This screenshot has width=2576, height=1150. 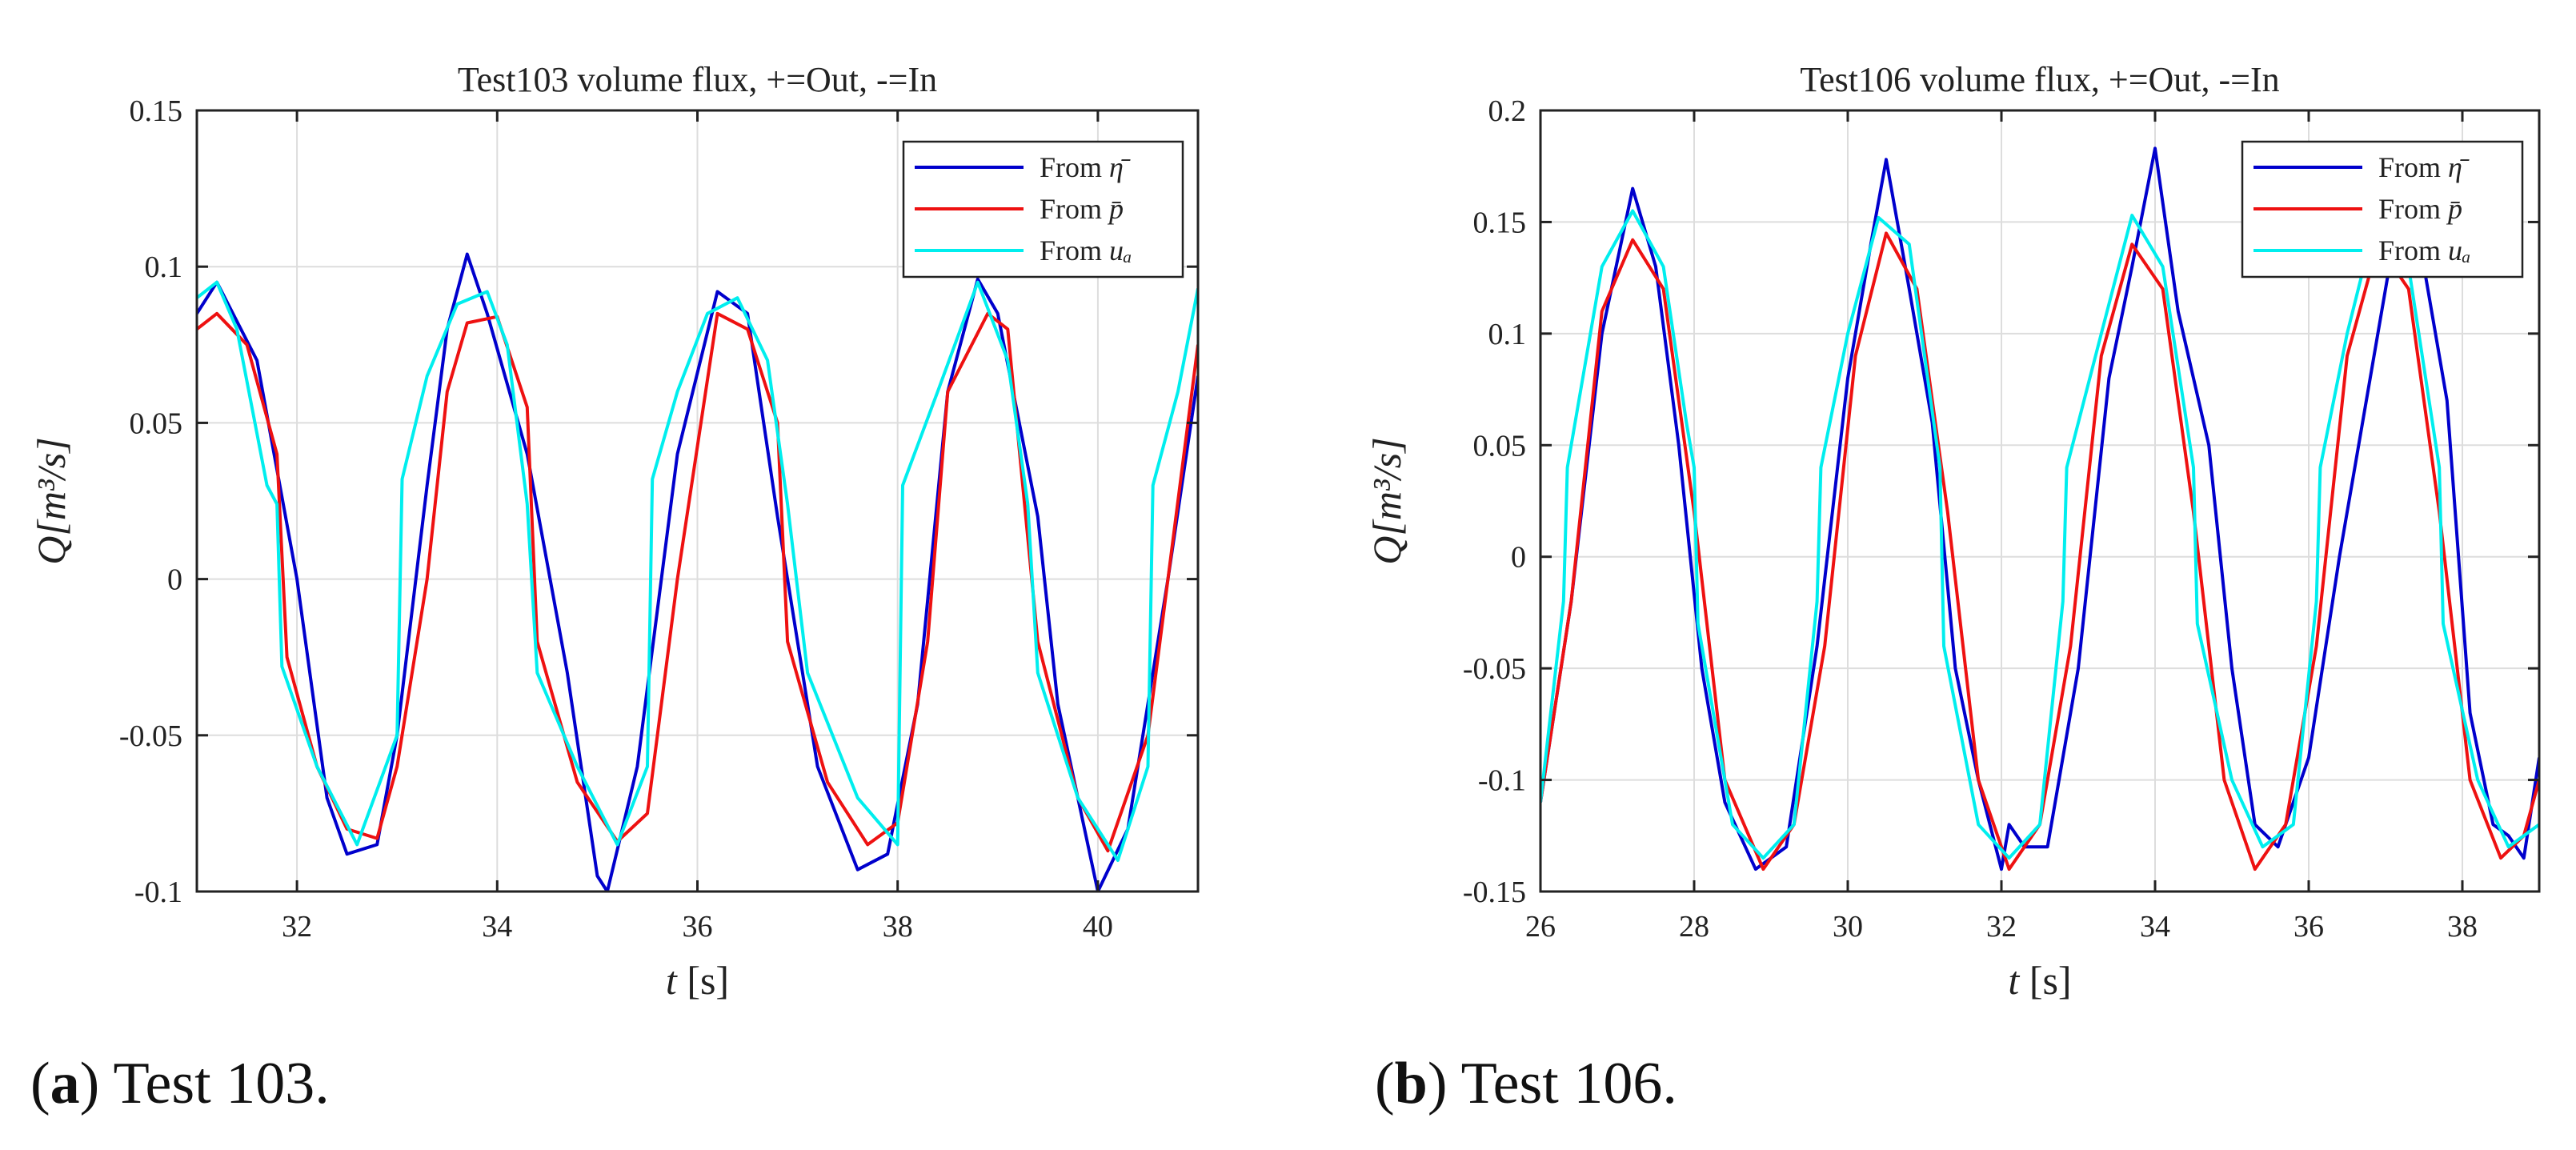 What do you see at coordinates (156, 111) in the screenshot?
I see `chart-a-ytick-label: 0.15` at bounding box center [156, 111].